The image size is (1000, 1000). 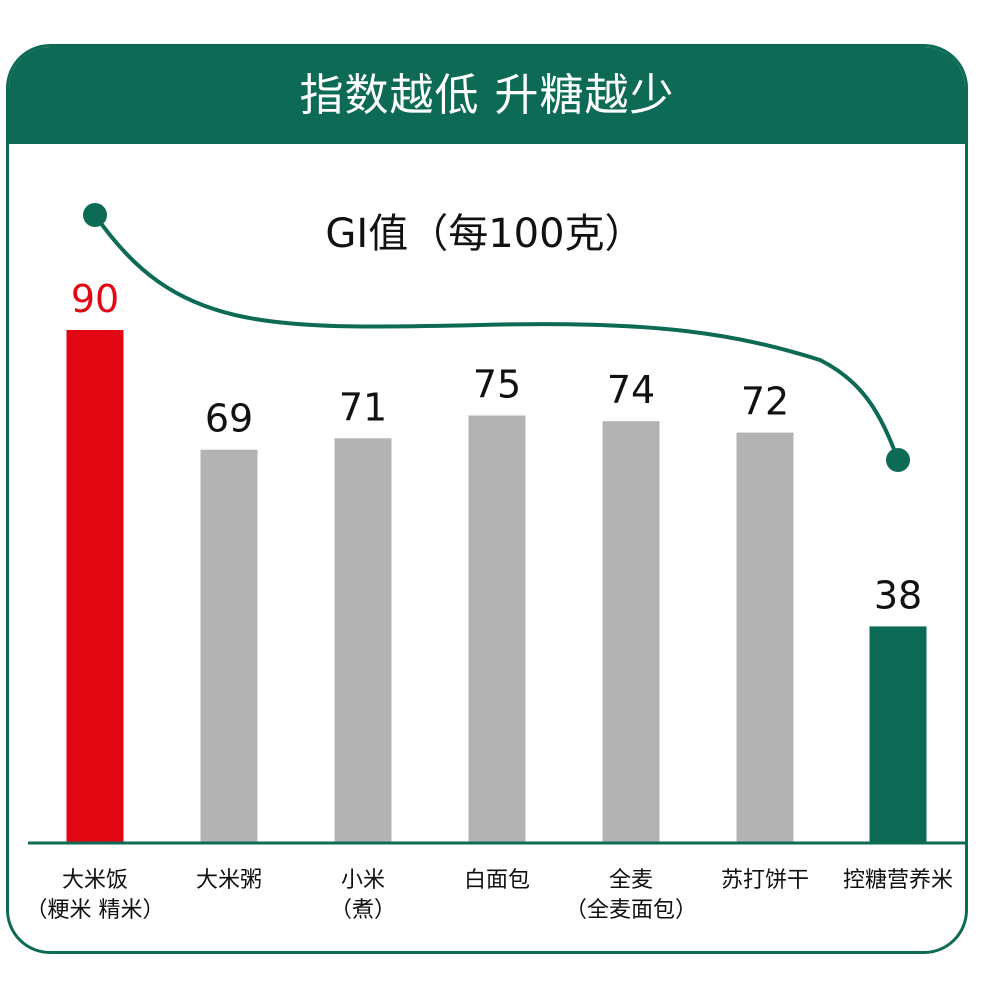 What do you see at coordinates (363, 910) in the screenshot?
I see `category-label-3-line-2: （煮）` at bounding box center [363, 910].